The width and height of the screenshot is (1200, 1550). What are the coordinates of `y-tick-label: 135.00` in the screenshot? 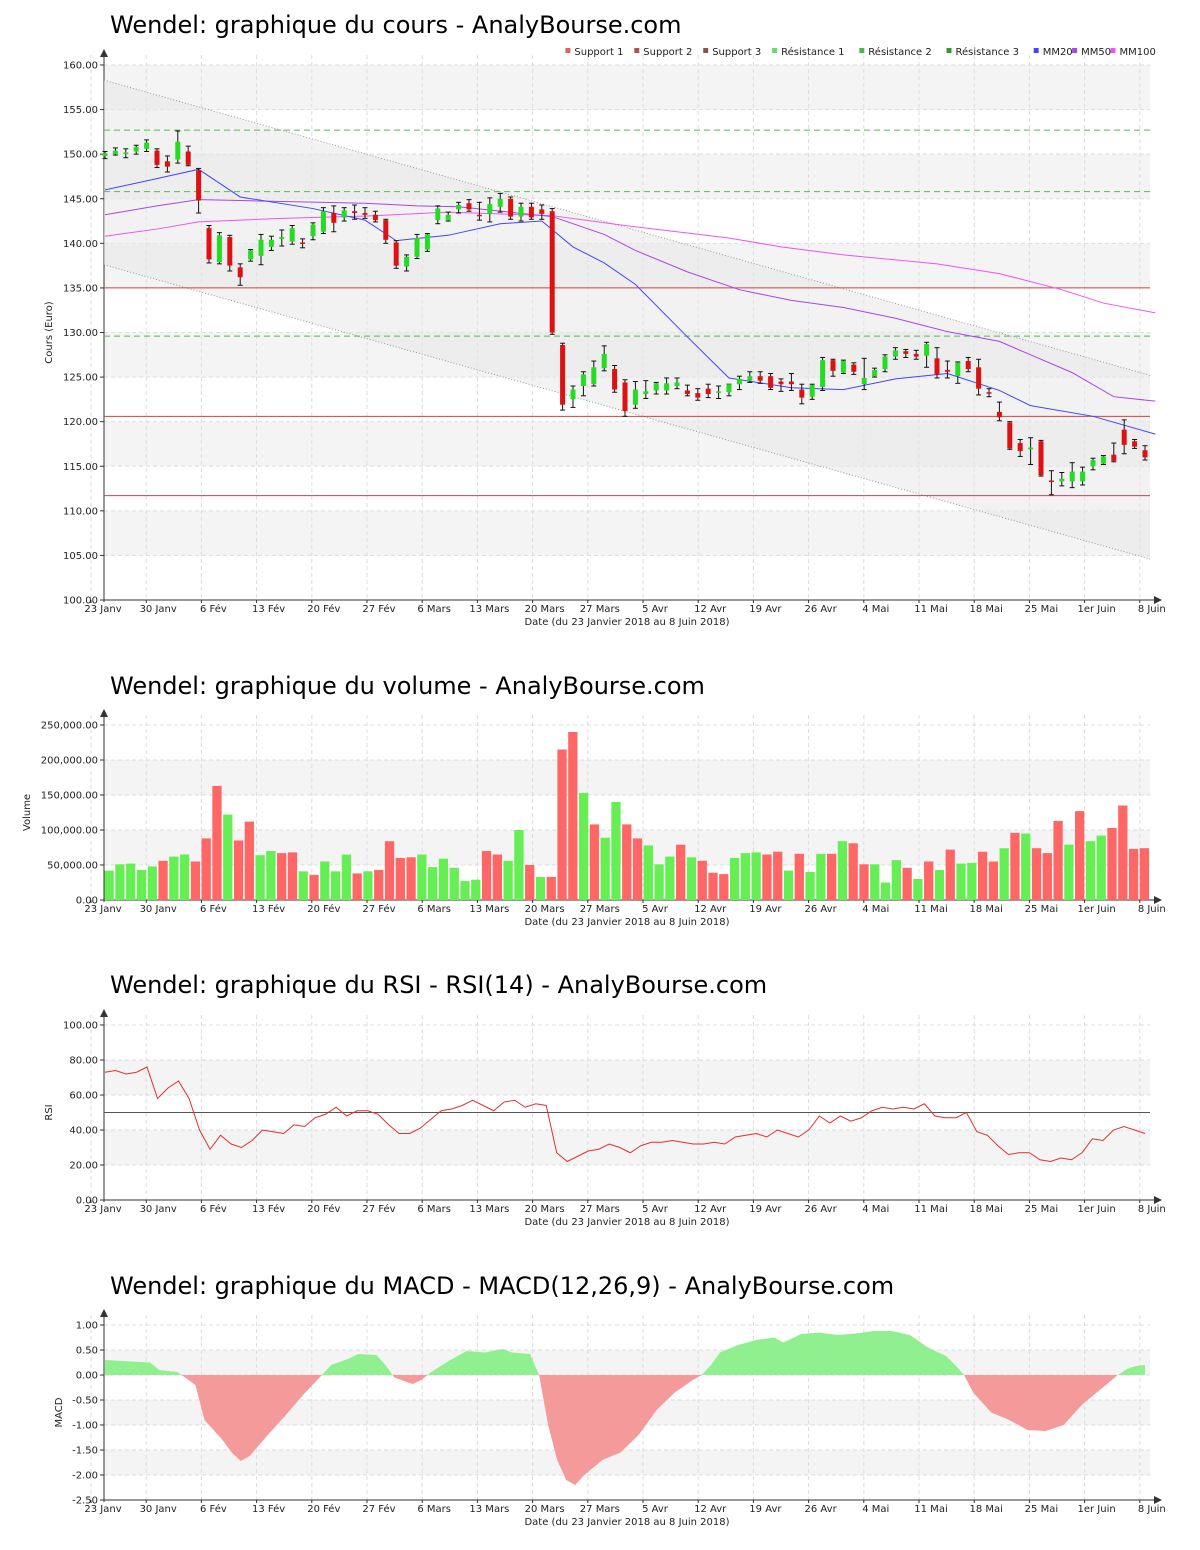 It's located at (80, 288).